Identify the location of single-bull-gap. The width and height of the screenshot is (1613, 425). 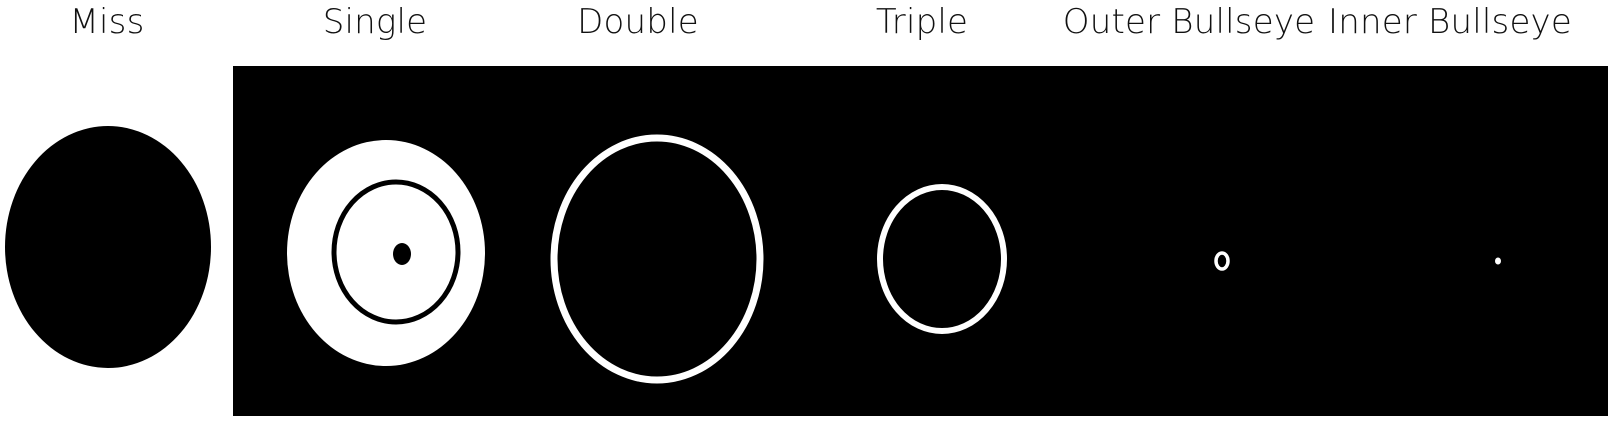
(402, 254).